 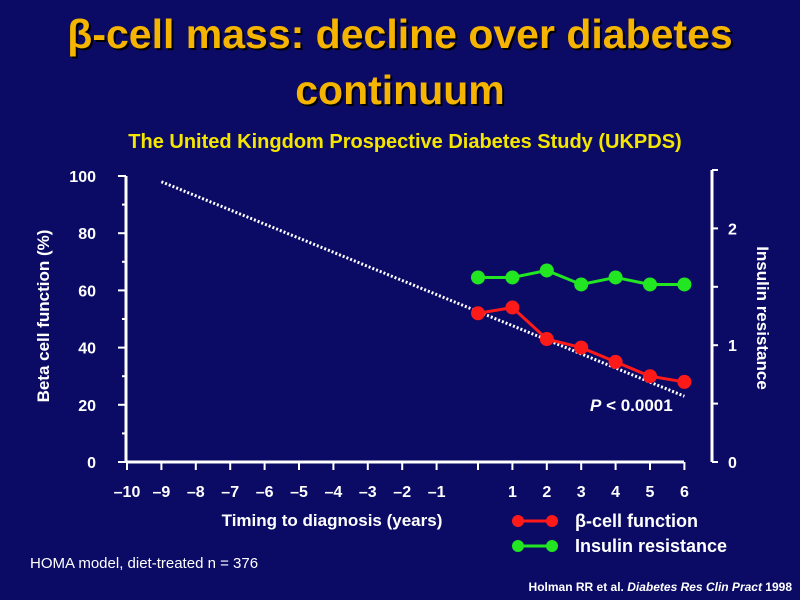 What do you see at coordinates (87, 234) in the screenshot?
I see `y-left-tick-label: 80` at bounding box center [87, 234].